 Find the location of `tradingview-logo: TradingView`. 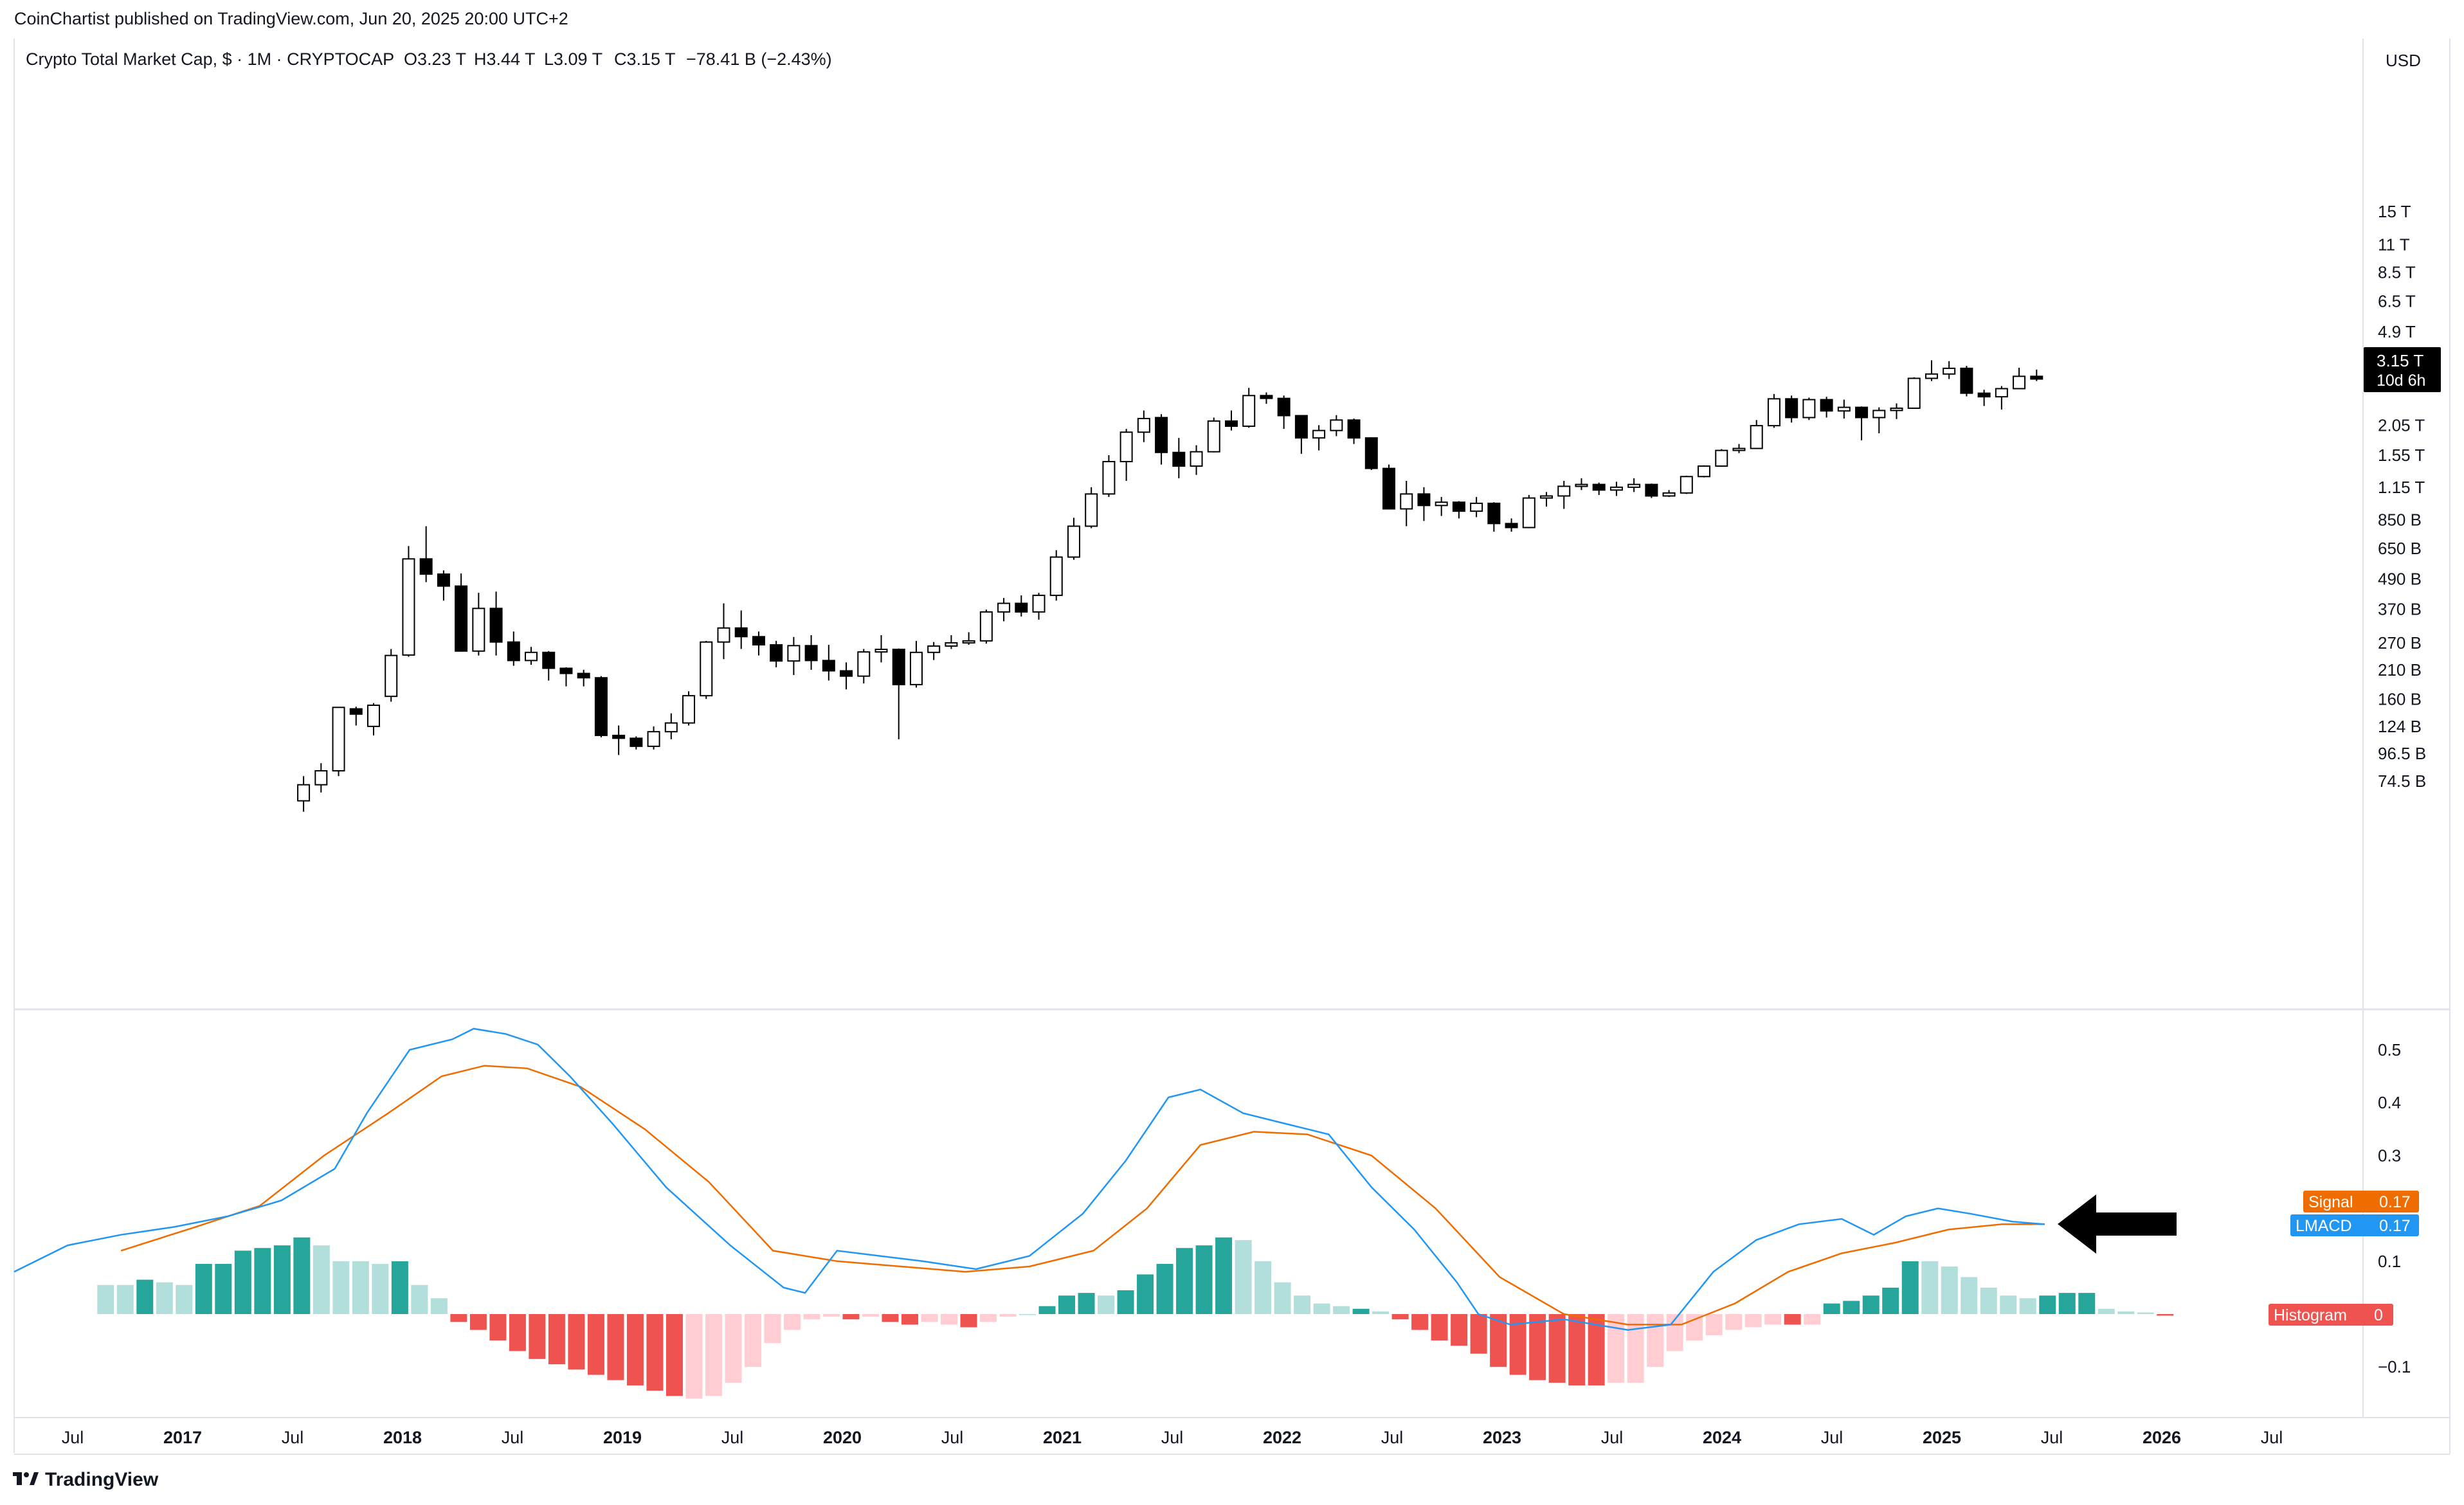

tradingview-logo: TradingView is located at coordinates (85, 1480).